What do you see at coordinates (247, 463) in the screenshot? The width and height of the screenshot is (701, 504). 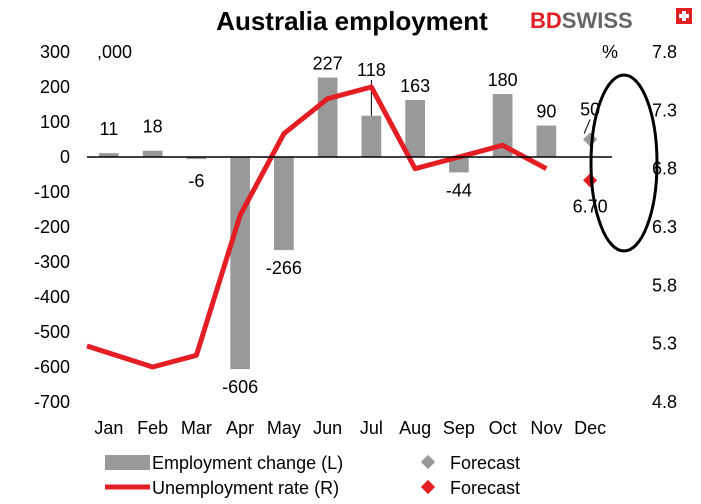 I see `legend-label-employment: Employment change (L)` at bounding box center [247, 463].